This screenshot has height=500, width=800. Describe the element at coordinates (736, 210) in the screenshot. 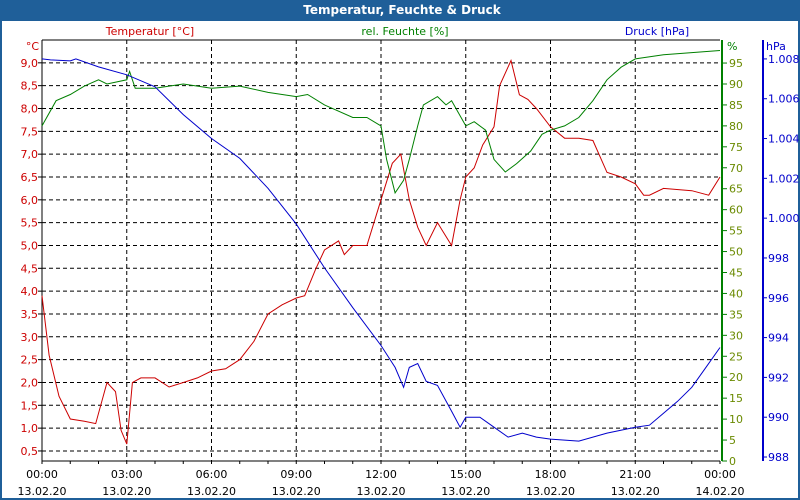

I see `humidity-tick-label: 60` at that location.